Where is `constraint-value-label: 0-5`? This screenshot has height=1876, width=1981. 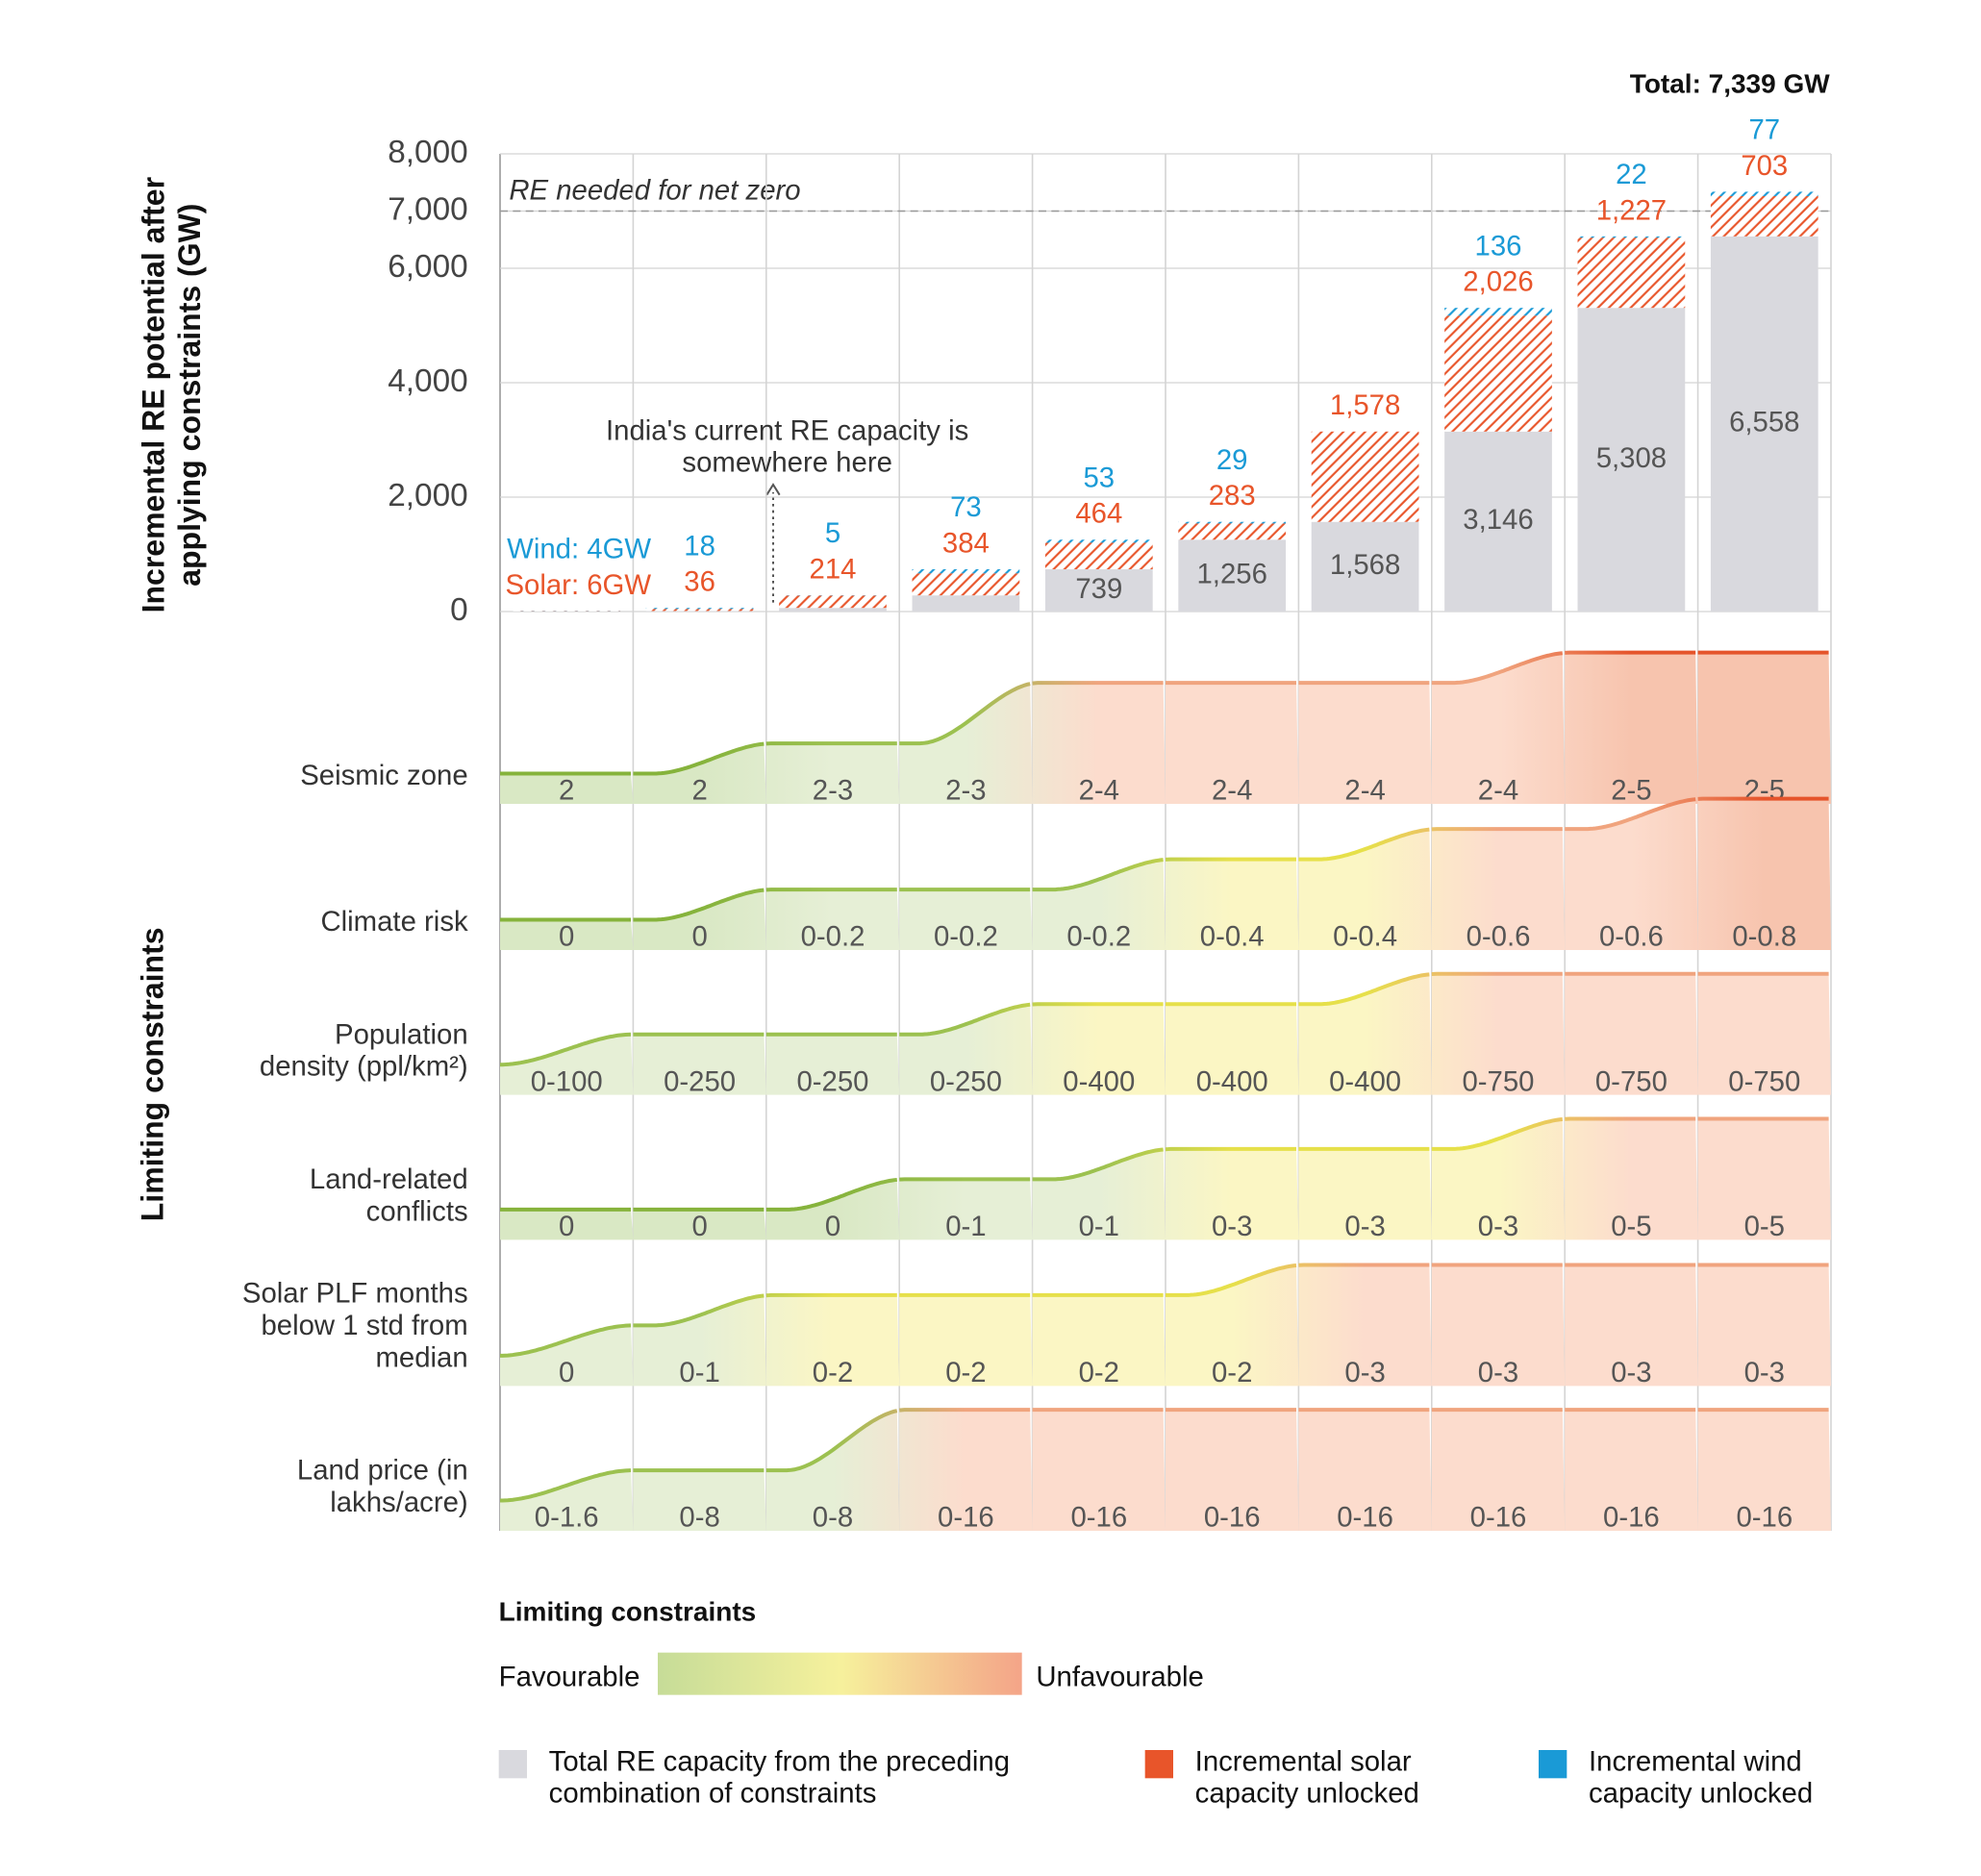 constraint-value-label: 0-5 is located at coordinates (1631, 1226).